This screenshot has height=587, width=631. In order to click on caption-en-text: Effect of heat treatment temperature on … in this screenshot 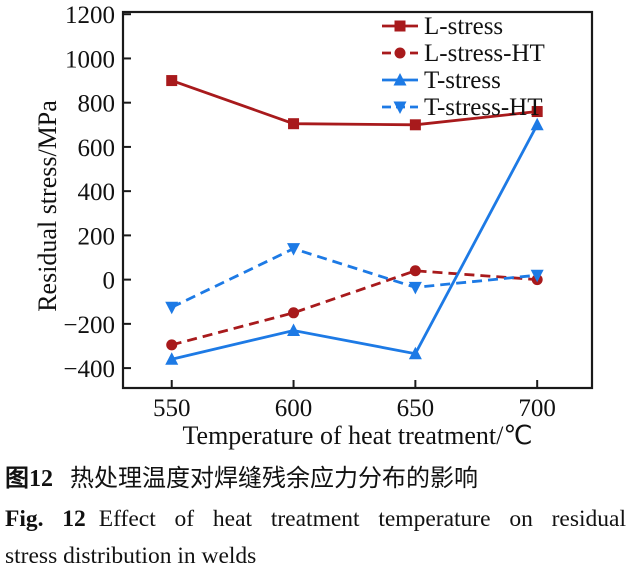, I will do `click(362, 519)`.